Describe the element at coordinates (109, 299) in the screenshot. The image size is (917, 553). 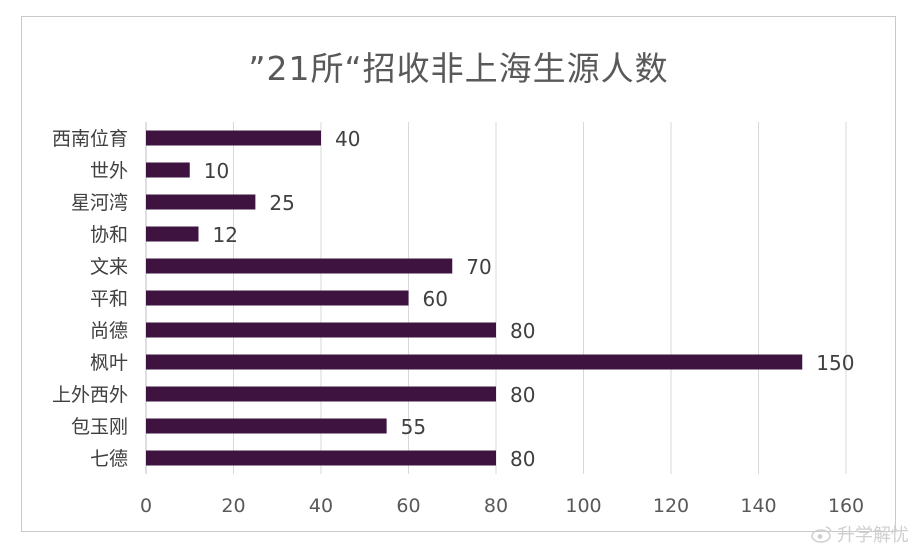
I see `category-label: 平和` at that location.